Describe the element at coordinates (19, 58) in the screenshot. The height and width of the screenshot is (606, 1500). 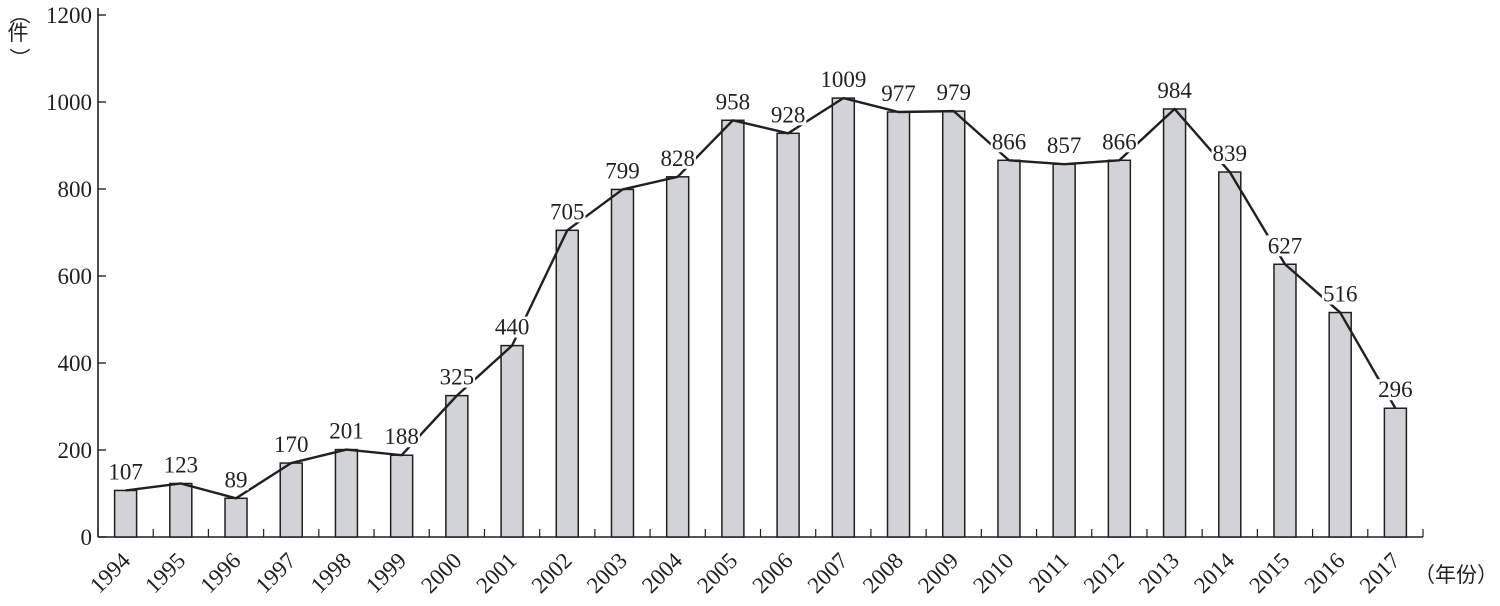
I see `y-unit-close-paren: ）` at that location.